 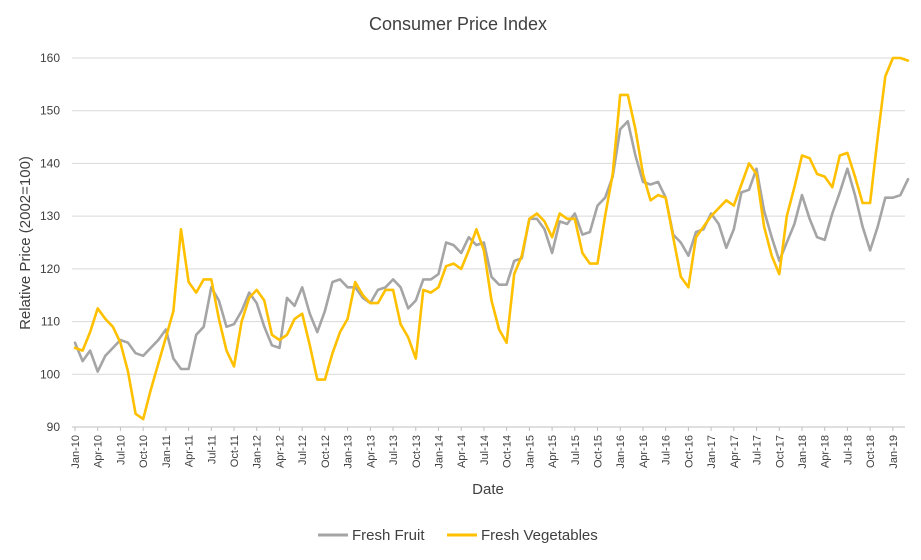 I want to click on x-tick-label: Jan-19, so click(x=894, y=452).